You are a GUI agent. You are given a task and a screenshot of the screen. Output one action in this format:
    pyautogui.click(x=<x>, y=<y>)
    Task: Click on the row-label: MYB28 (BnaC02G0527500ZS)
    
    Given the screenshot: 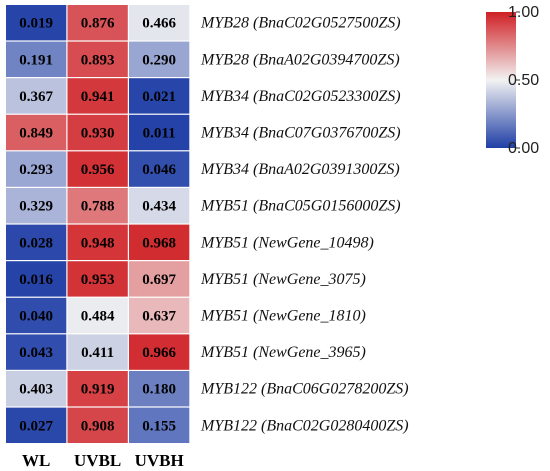 What is the action you would take?
    pyautogui.click(x=300, y=23)
    